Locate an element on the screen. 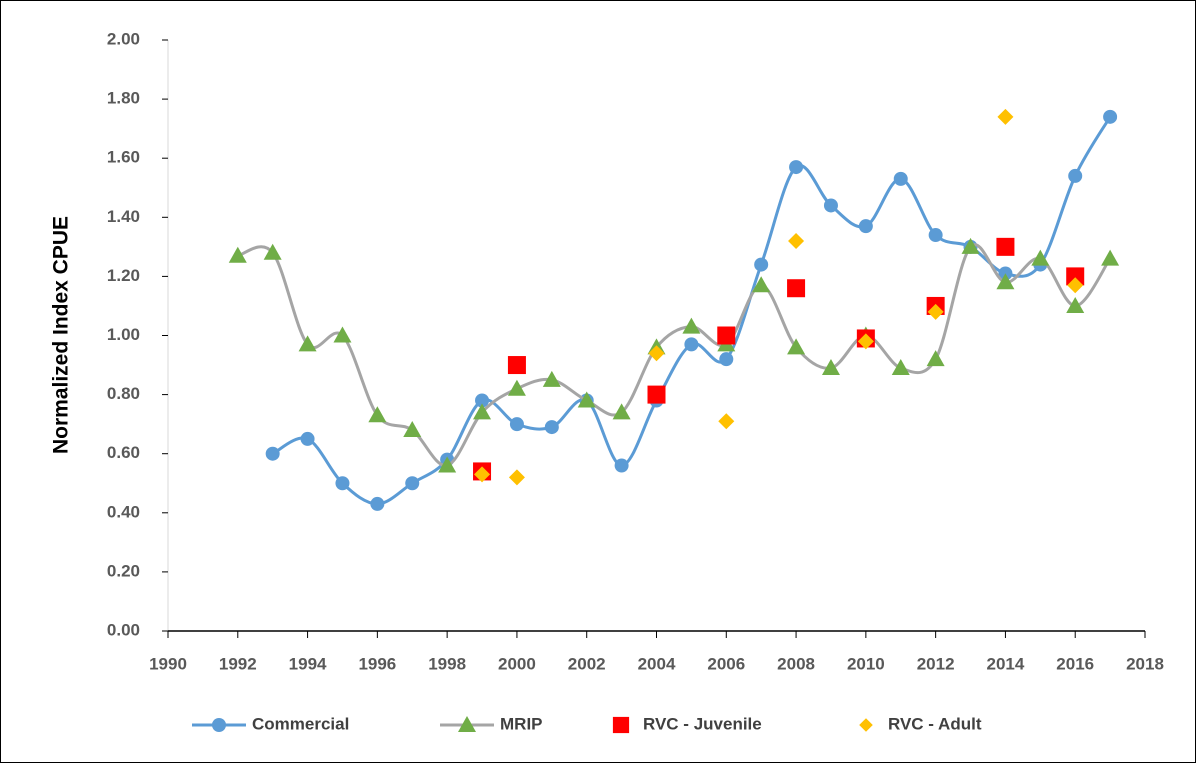 The image size is (1196, 763). legend-label: RVC - Adult is located at coordinates (935, 723).